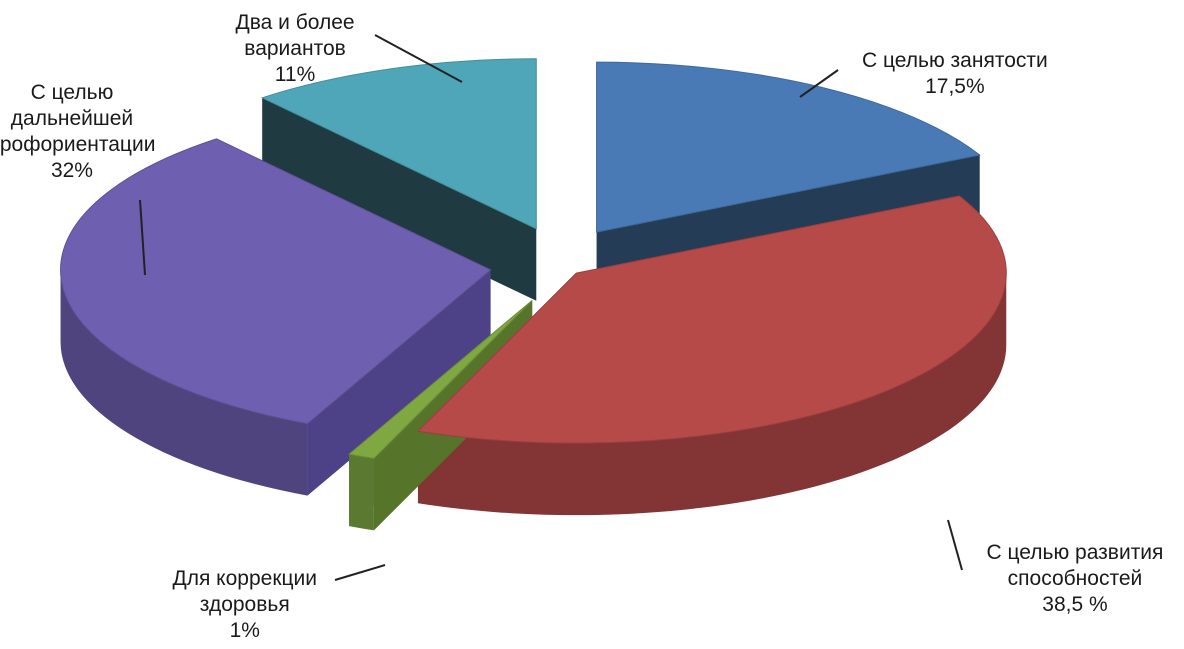 Image resolution: width=1184 pixels, height=649 pixels. What do you see at coordinates (72, 92) in the screenshot?
I see `slice-label-line: С целью` at bounding box center [72, 92].